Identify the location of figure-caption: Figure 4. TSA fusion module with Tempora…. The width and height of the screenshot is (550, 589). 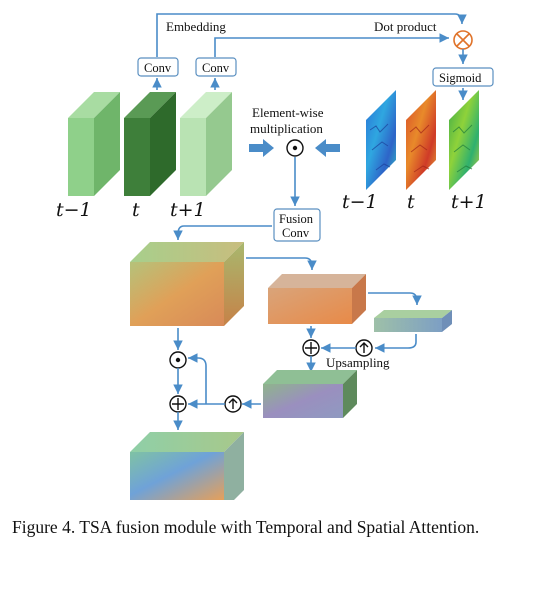
(246, 527).